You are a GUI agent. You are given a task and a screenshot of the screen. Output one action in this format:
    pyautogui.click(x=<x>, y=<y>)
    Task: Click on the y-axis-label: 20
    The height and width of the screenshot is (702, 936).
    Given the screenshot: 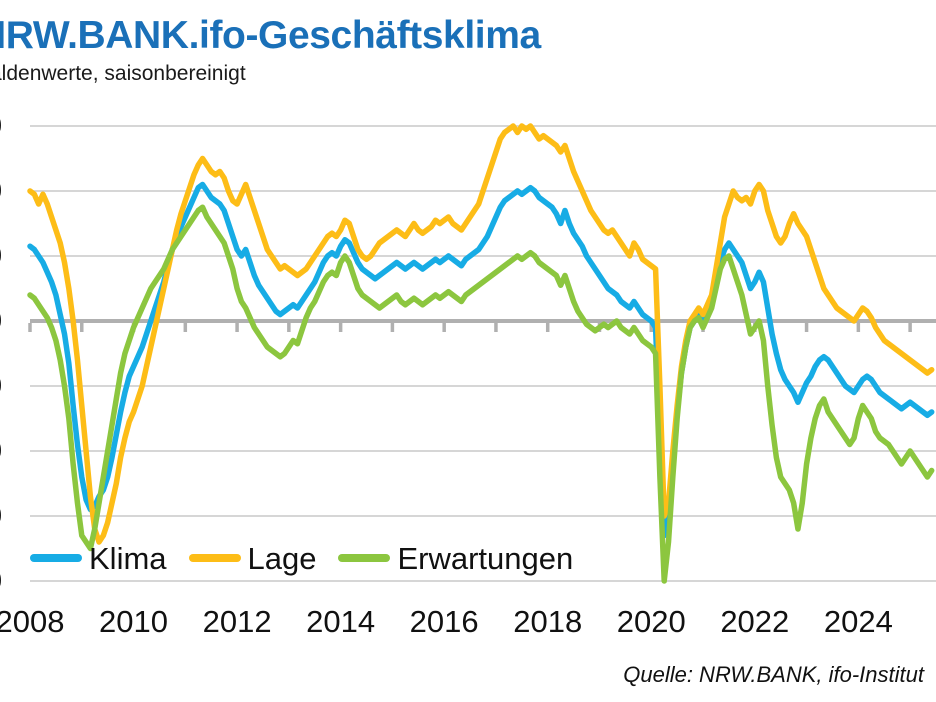 What is the action you would take?
    pyautogui.click(x=1, y=191)
    